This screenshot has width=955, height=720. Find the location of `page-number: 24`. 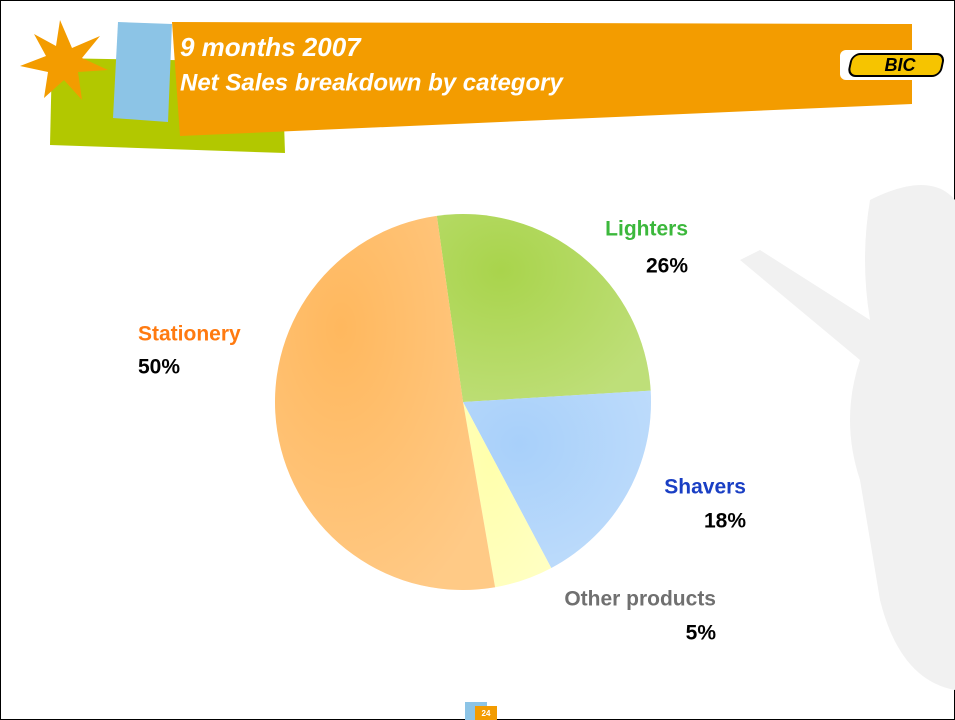

page-number: 24 is located at coordinates (486, 713).